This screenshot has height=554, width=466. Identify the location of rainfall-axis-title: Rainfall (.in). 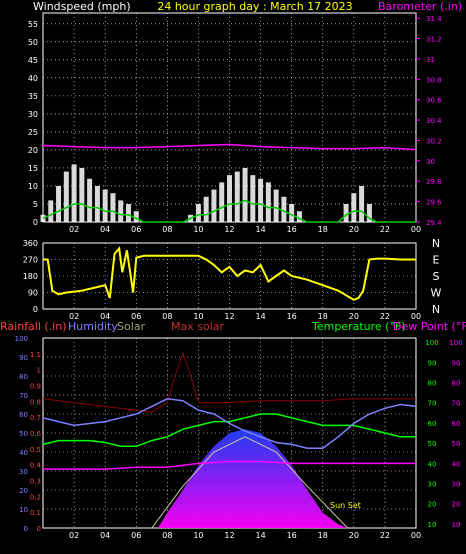
(33, 326).